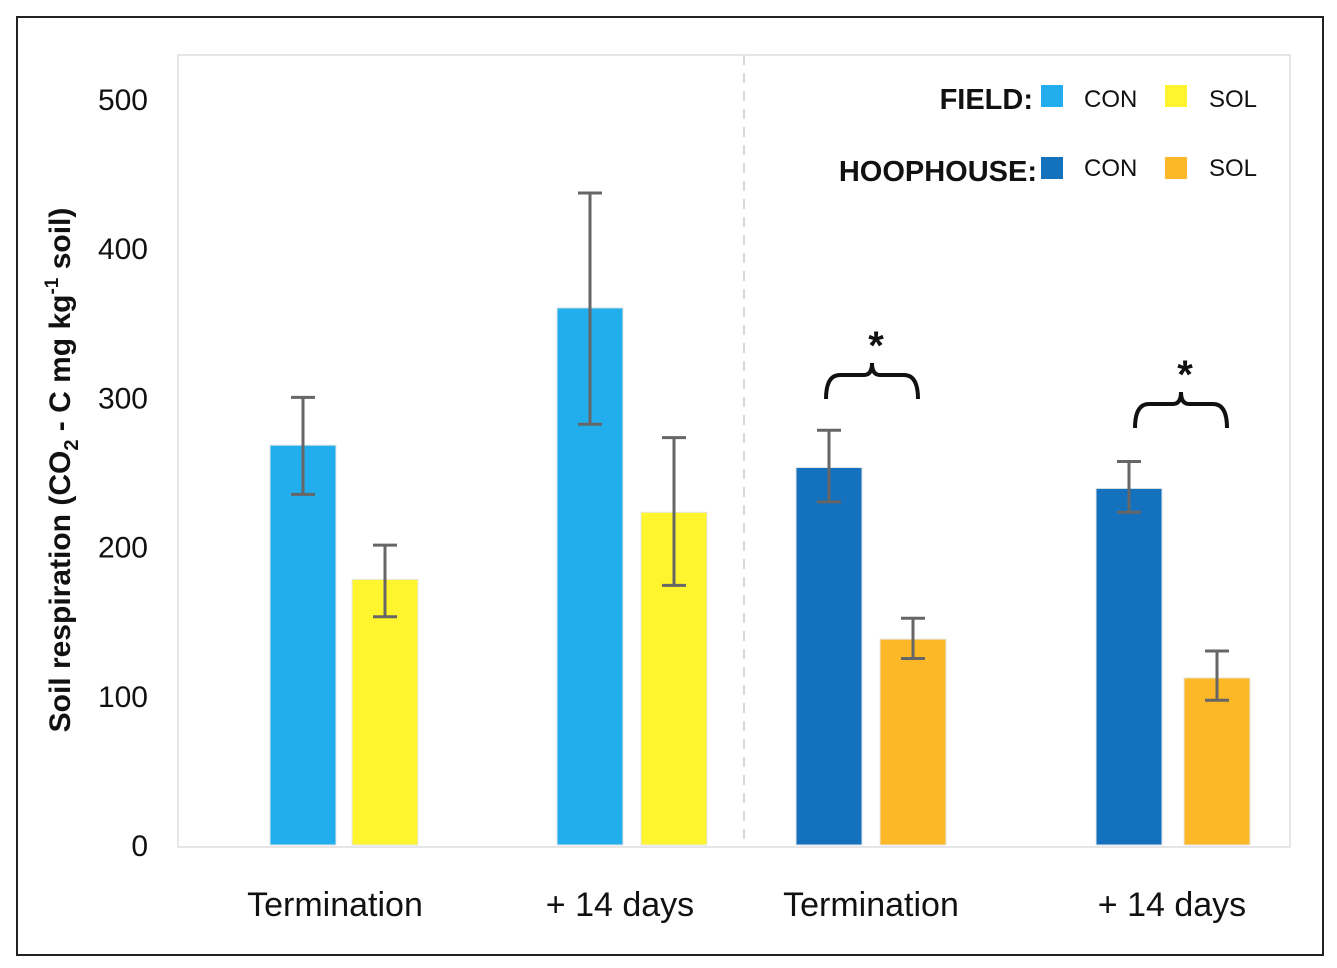 The image size is (1337, 968). What do you see at coordinates (123, 249) in the screenshot?
I see `y-tick-label: 400` at bounding box center [123, 249].